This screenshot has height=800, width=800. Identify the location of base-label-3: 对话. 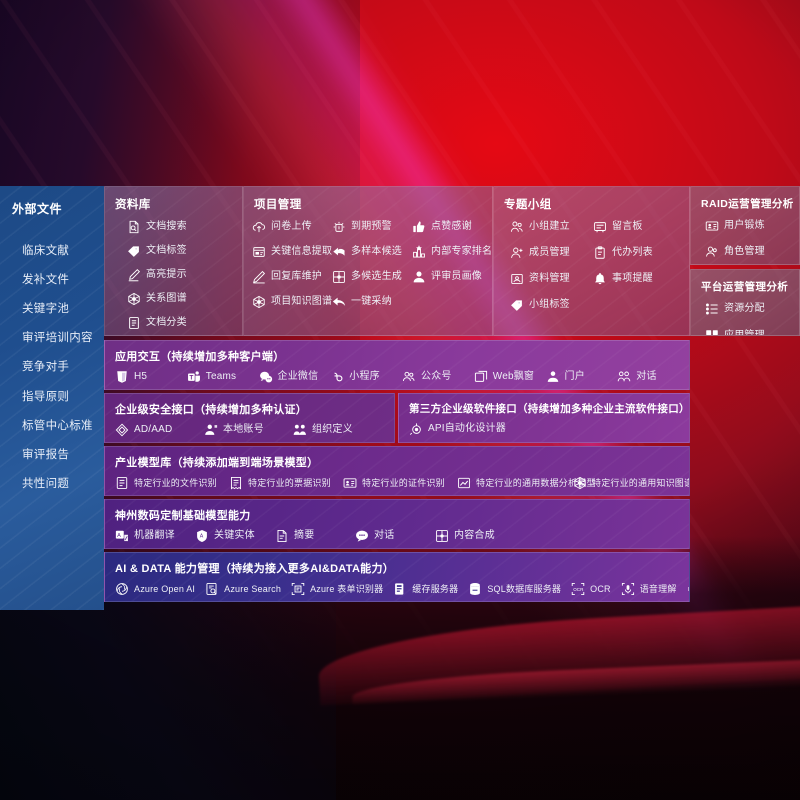
(384, 535).